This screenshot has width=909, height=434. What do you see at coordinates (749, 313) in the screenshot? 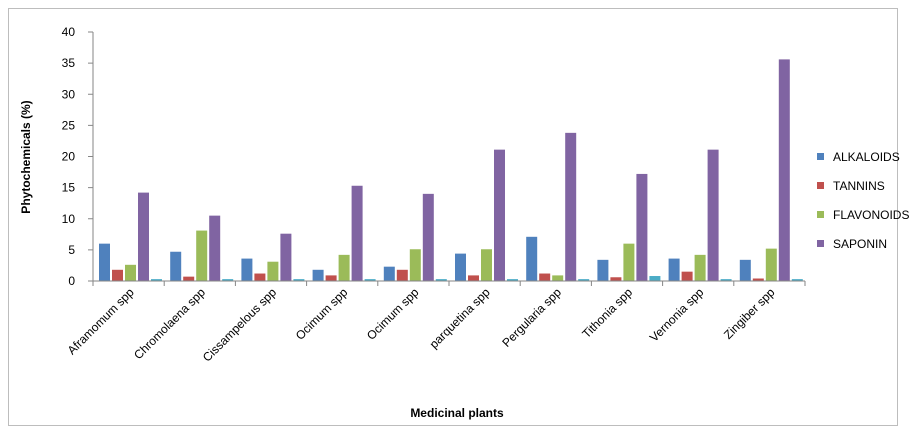
I see `x-tick-label: Zingiber spp` at bounding box center [749, 313].